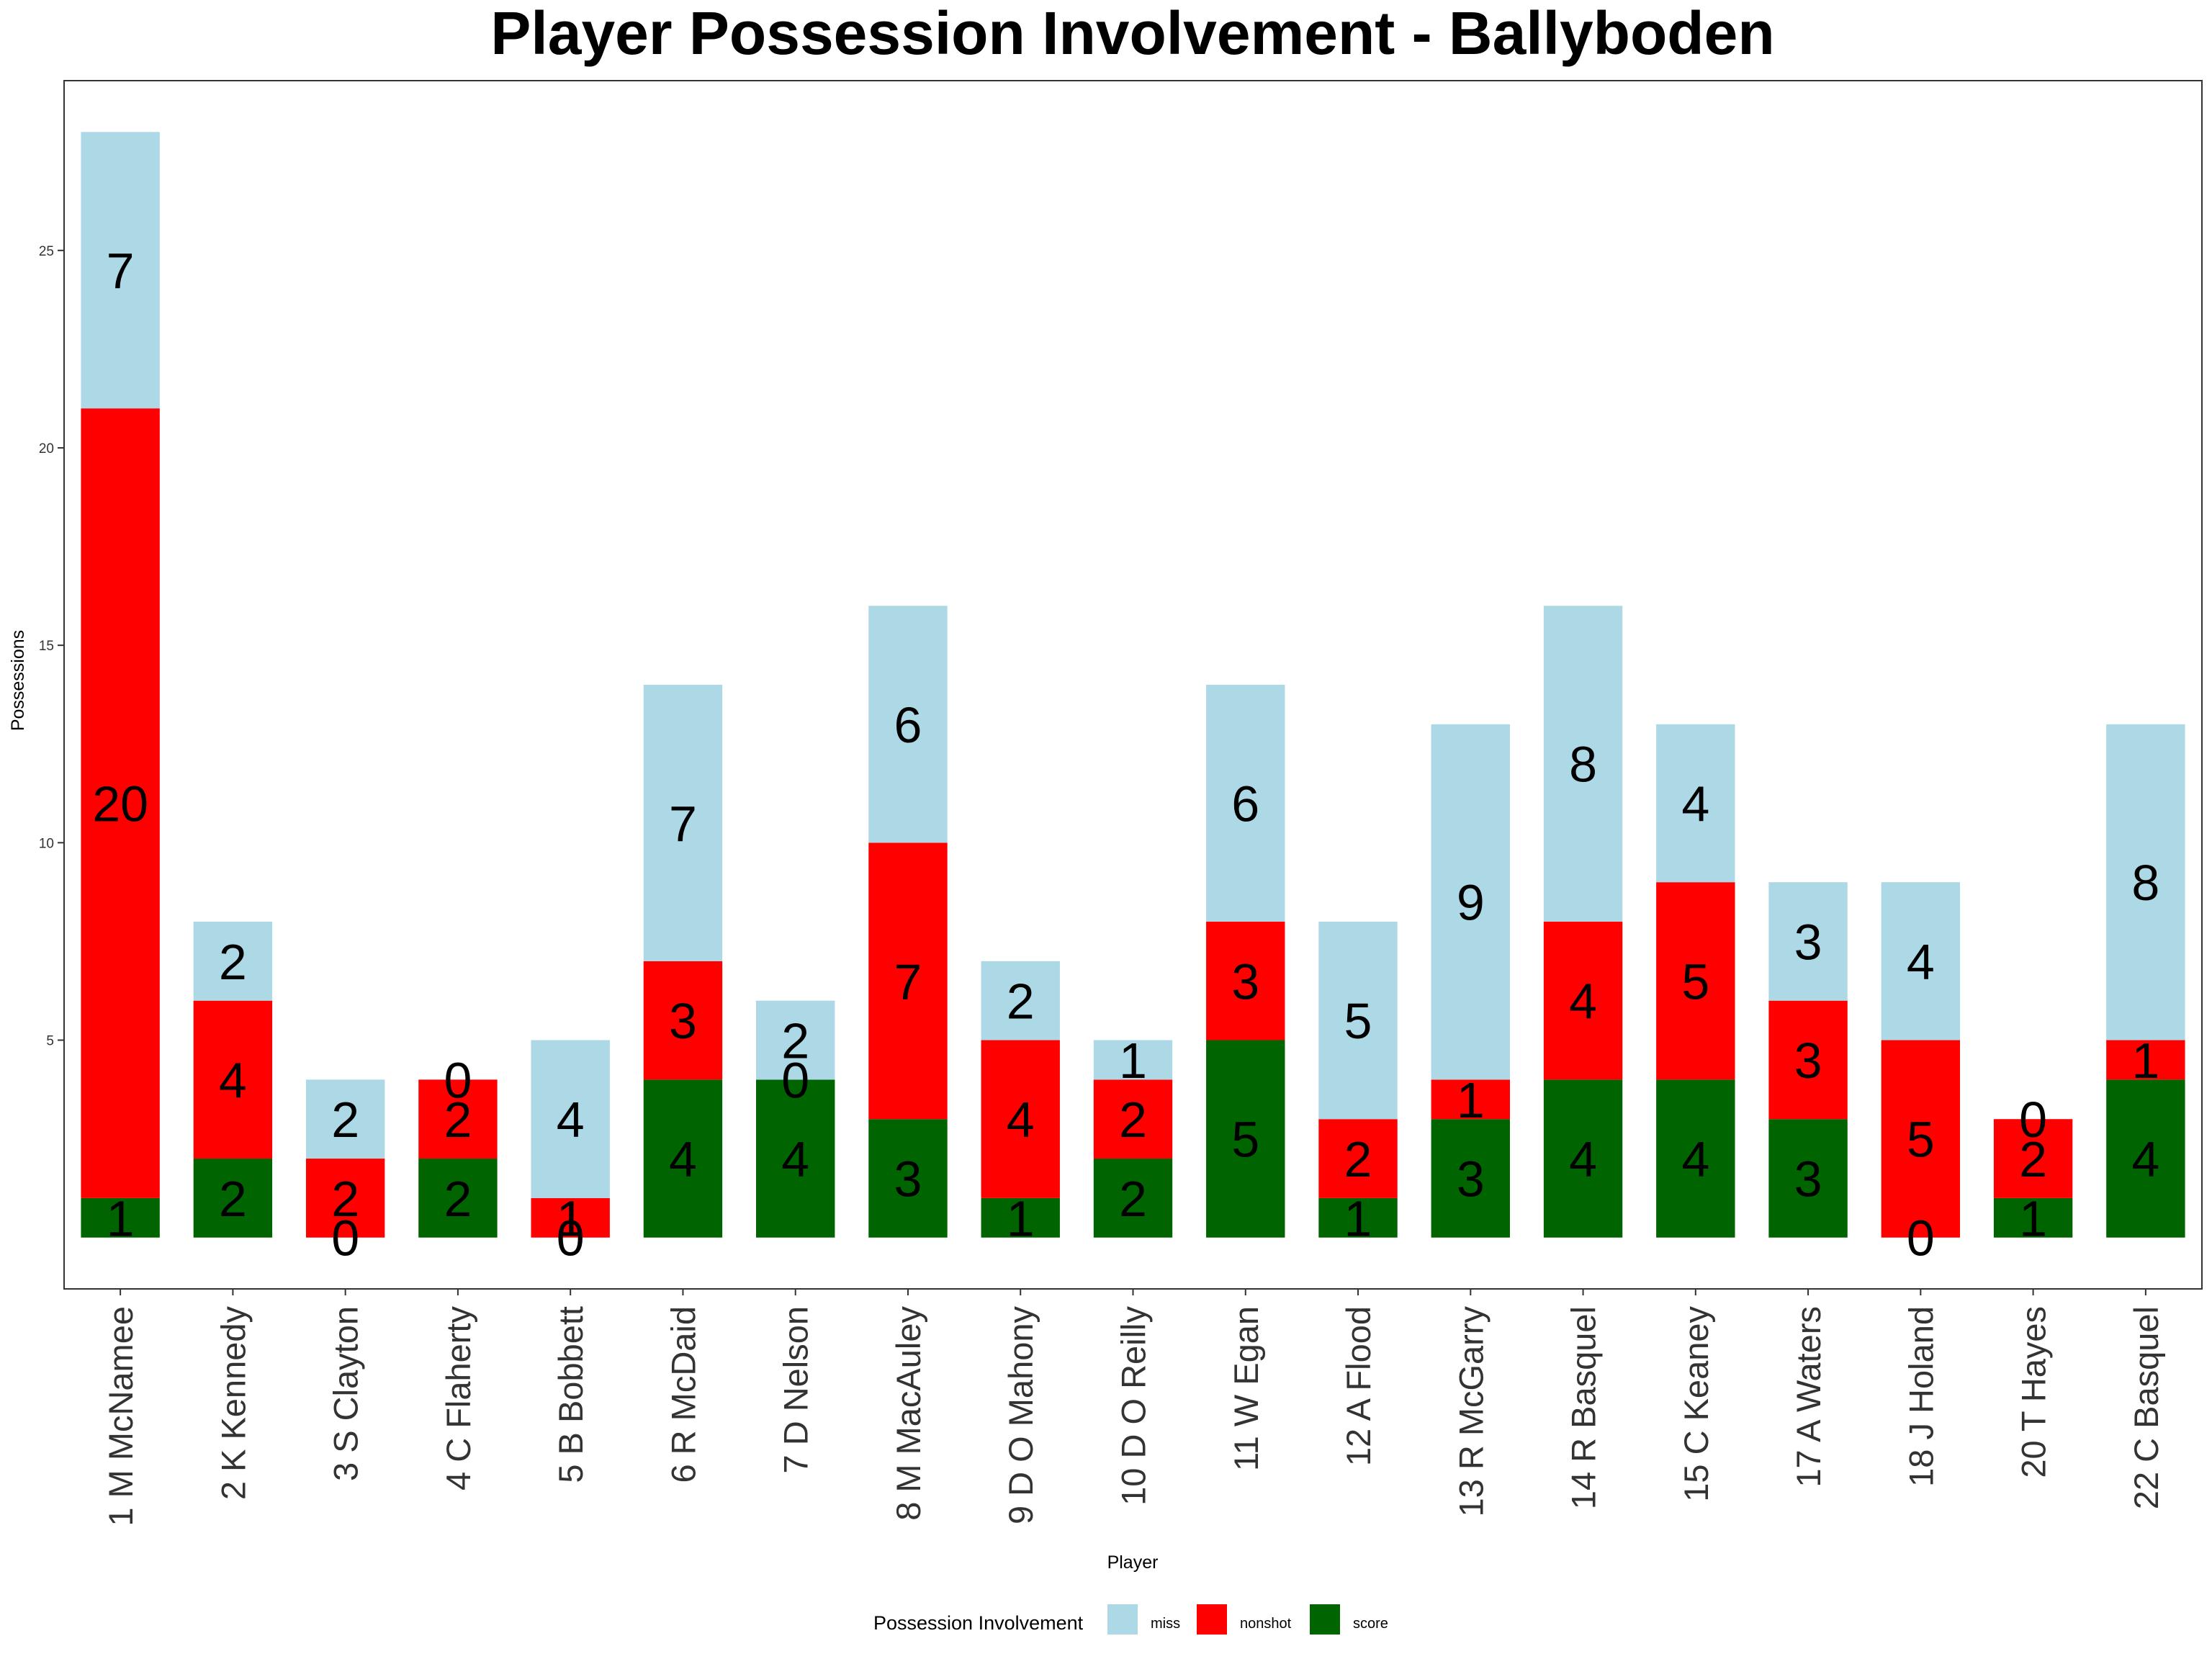  I want to click on x-tick-label: 9 D O Mahony, so click(1021, 1416).